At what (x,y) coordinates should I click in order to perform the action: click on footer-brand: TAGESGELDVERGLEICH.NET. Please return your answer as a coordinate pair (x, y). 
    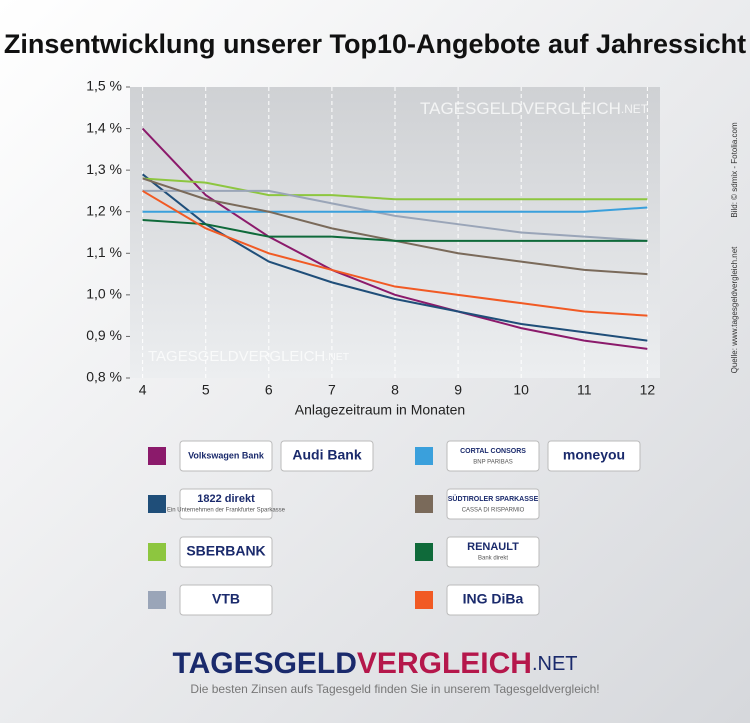
    Looking at the image, I should click on (374, 663).